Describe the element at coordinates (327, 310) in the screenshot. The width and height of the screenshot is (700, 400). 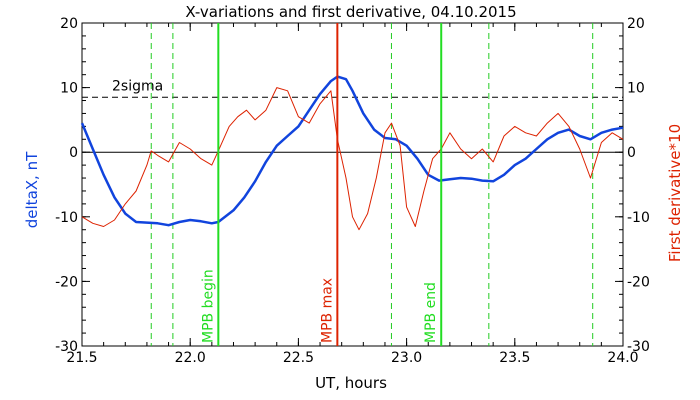
I see `marker-label: MPB max` at that location.